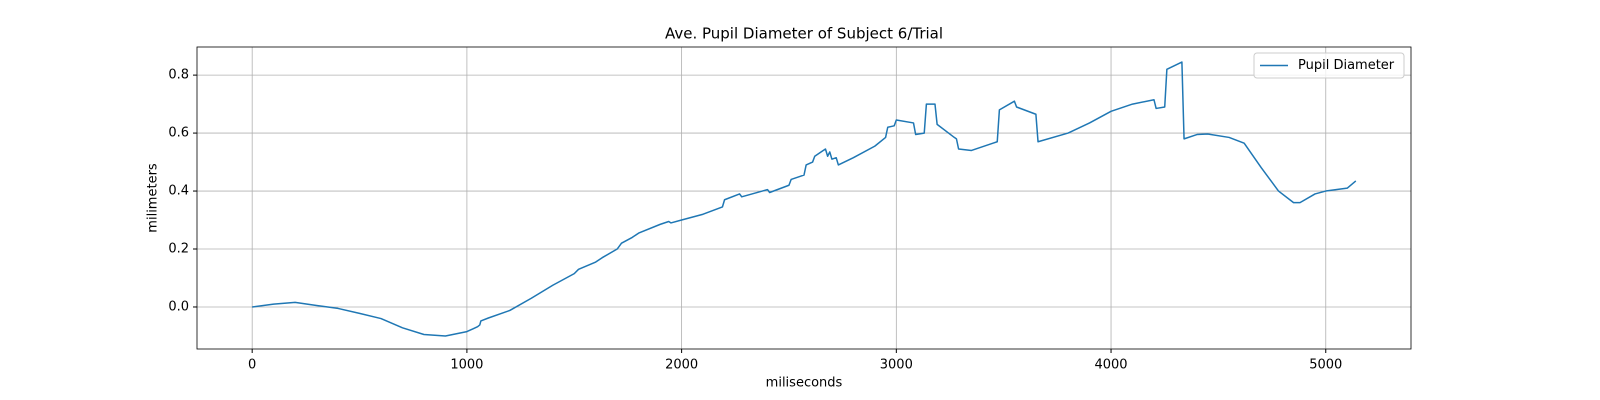 The height and width of the screenshot is (400, 1600). I want to click on x-tick-label: 1000, so click(466, 365).